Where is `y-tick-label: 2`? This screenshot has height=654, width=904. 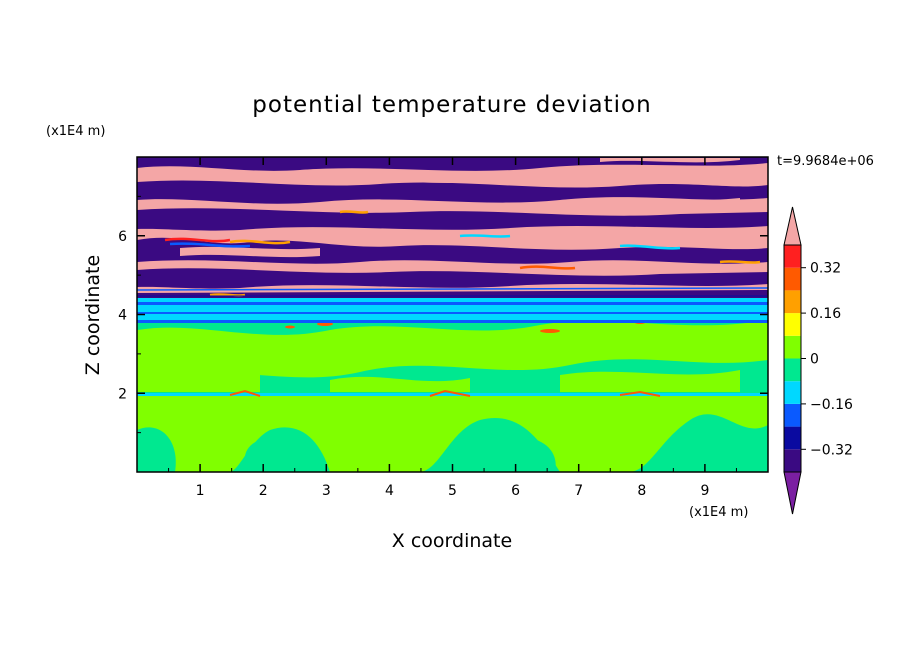
y-tick-label: 2 is located at coordinates (122, 394).